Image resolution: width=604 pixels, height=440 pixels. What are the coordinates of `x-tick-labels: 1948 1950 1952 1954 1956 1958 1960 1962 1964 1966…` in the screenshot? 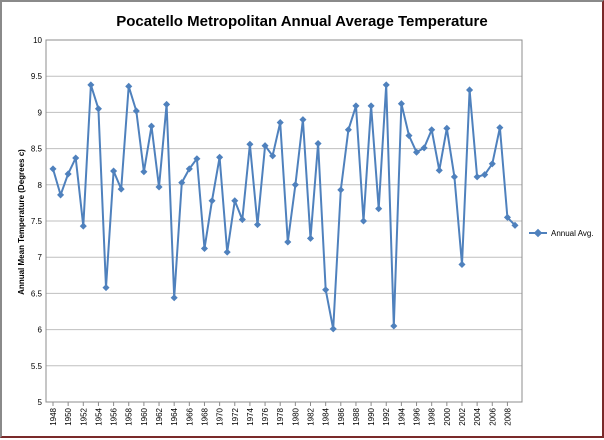 It's located at (280, 416).